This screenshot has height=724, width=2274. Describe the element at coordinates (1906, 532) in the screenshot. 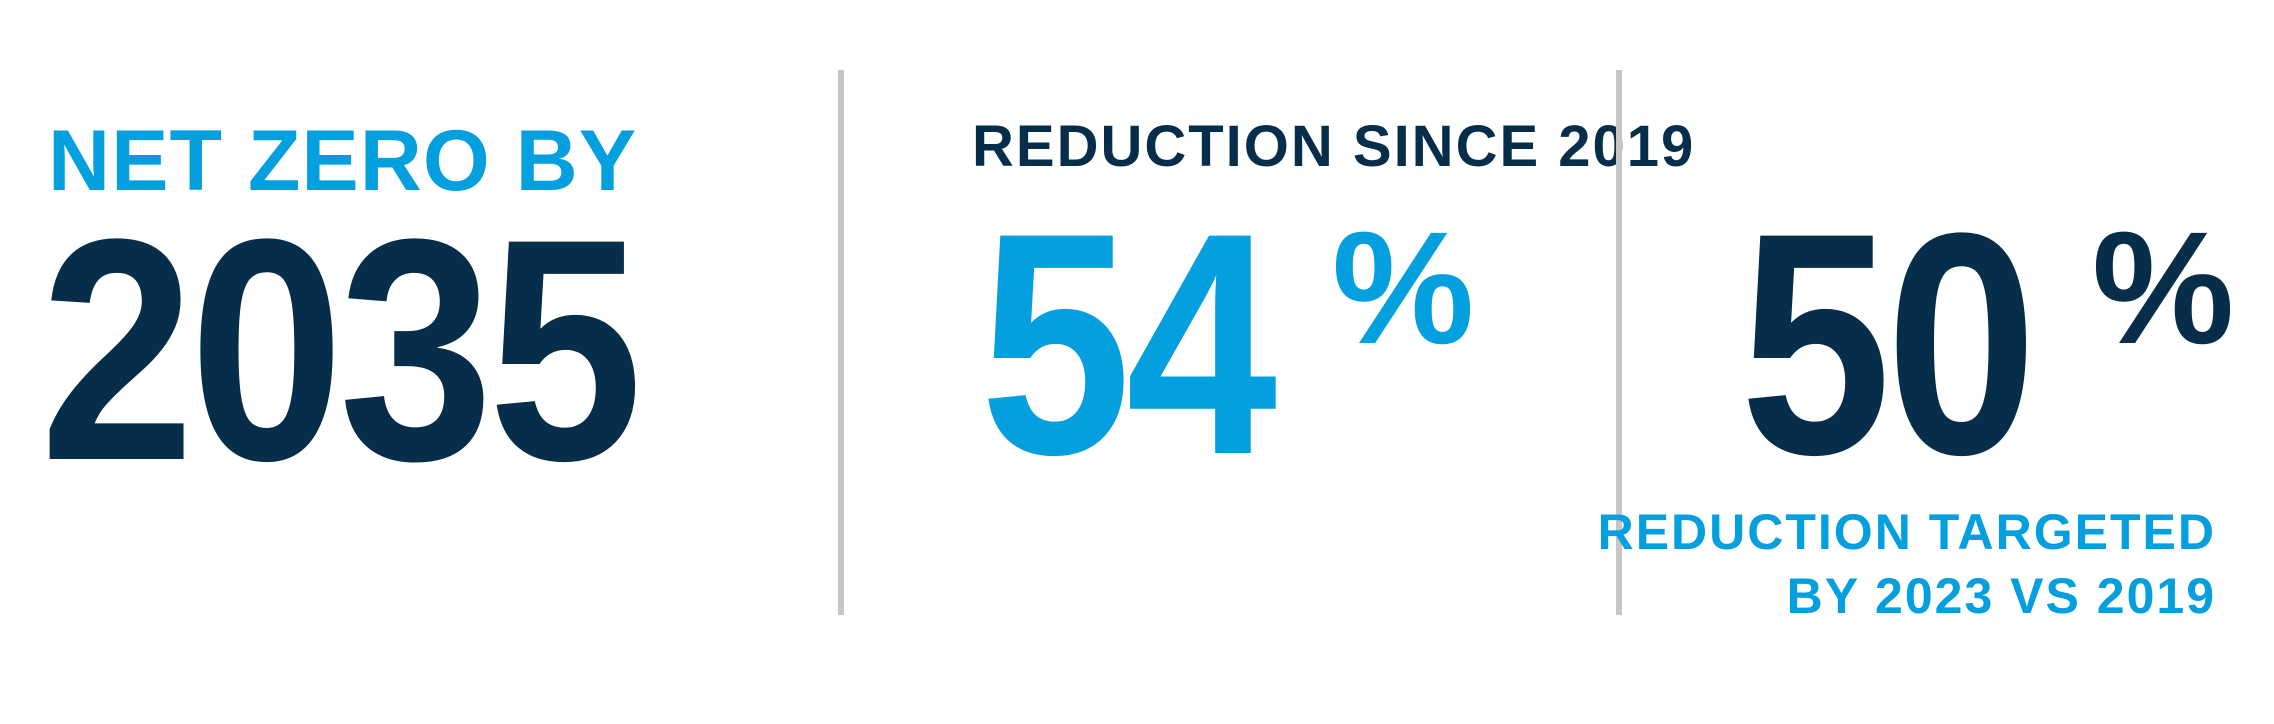

I see `caption-line-1: REDUCTION TARGETED` at that location.